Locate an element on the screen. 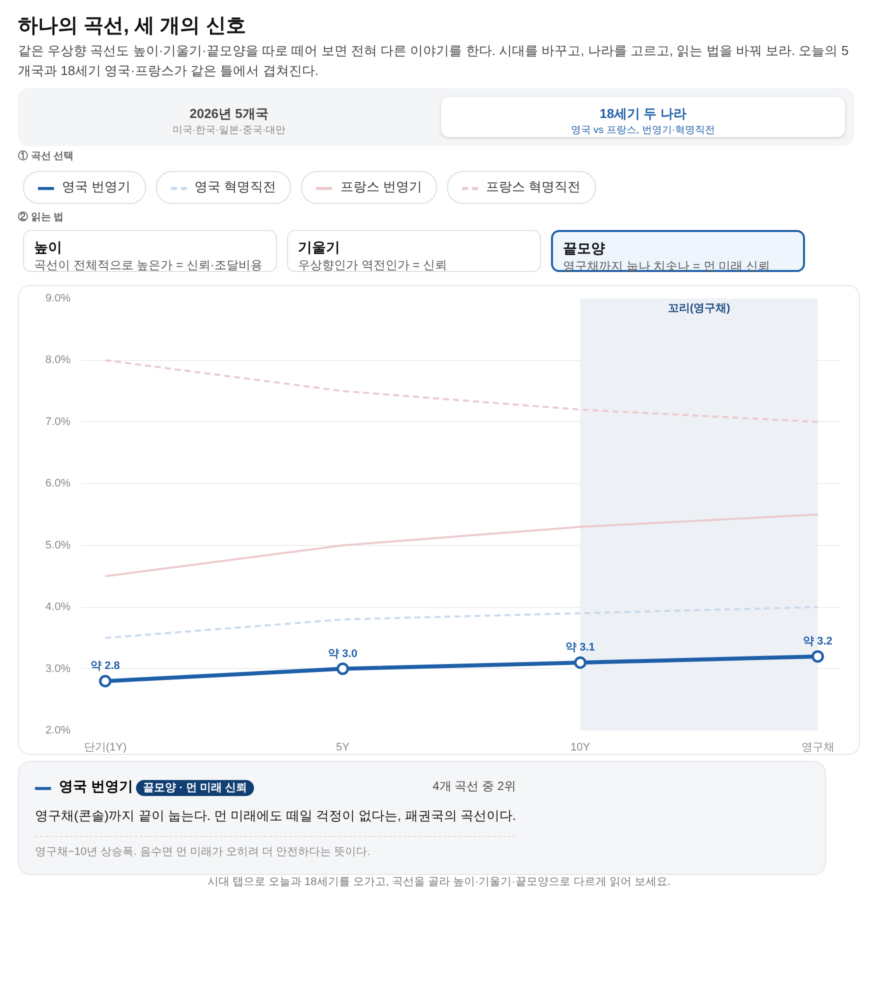 The width and height of the screenshot is (880, 990). text: ② 읽는 법 is located at coordinates (41, 218).